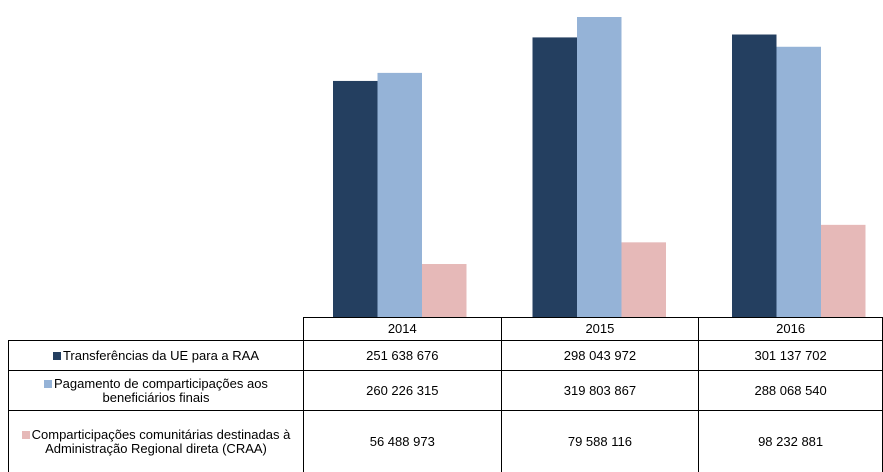  What do you see at coordinates (156, 329) in the screenshot?
I see `corner-cell` at bounding box center [156, 329].